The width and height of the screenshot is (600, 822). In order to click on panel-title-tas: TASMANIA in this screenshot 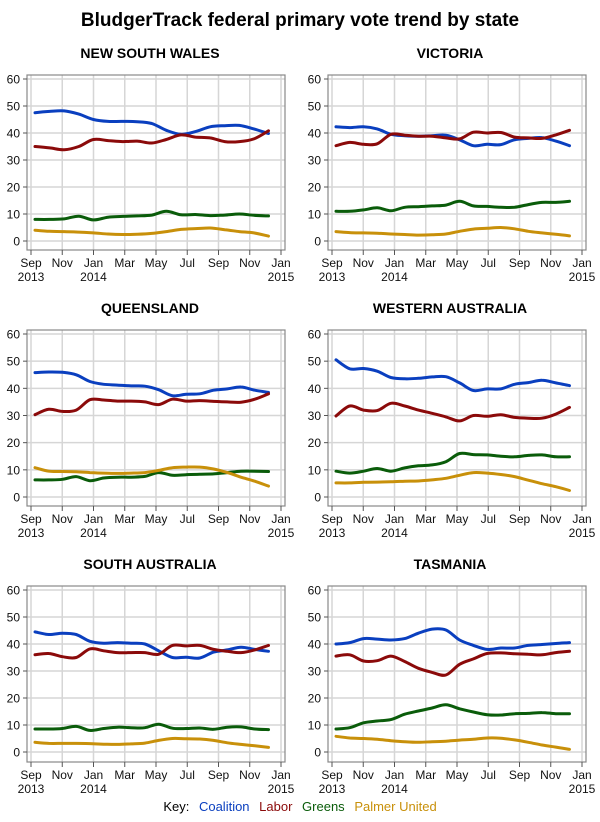, I will do `click(450, 564)`.